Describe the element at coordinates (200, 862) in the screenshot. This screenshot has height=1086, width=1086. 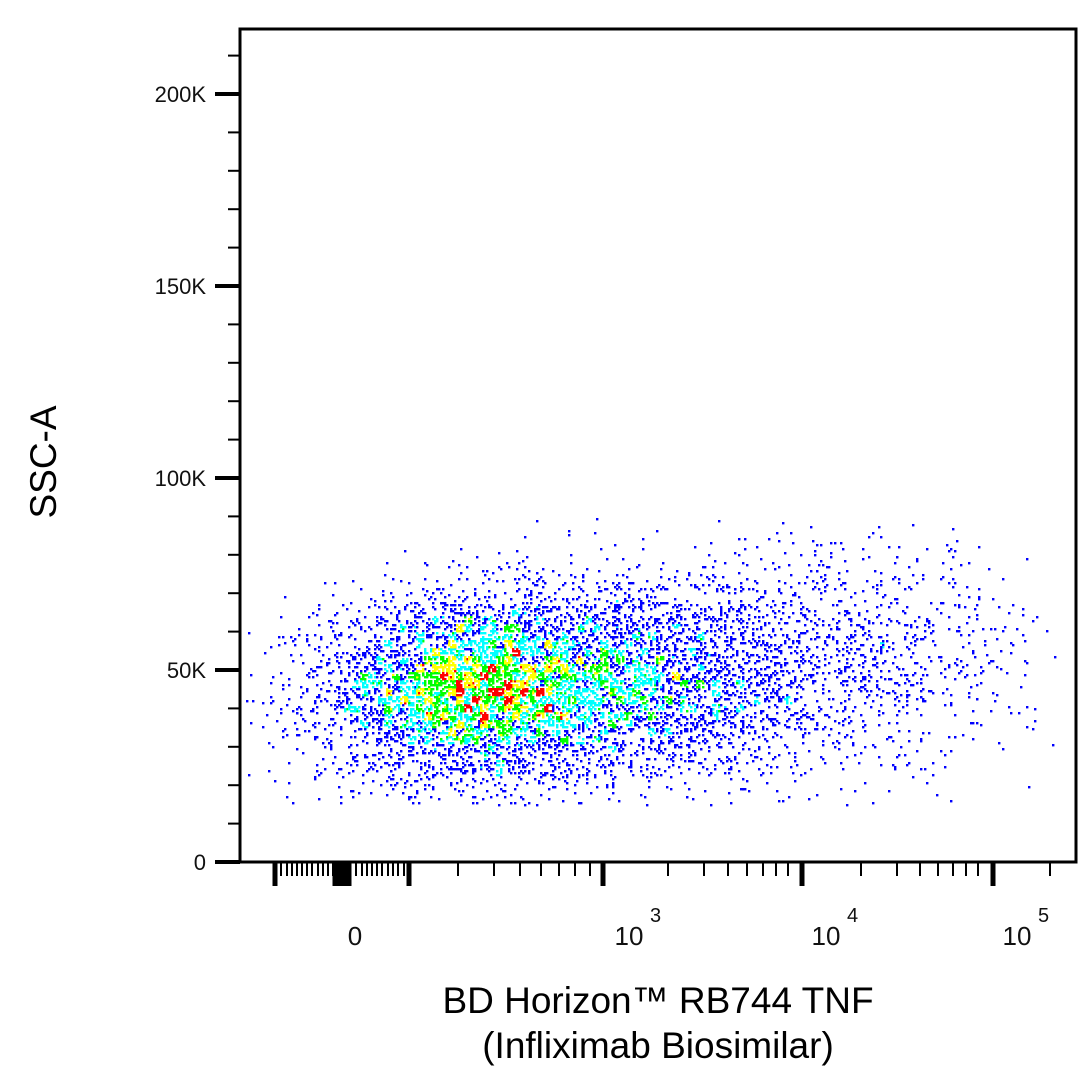
I see `y-tick-label: 0` at that location.